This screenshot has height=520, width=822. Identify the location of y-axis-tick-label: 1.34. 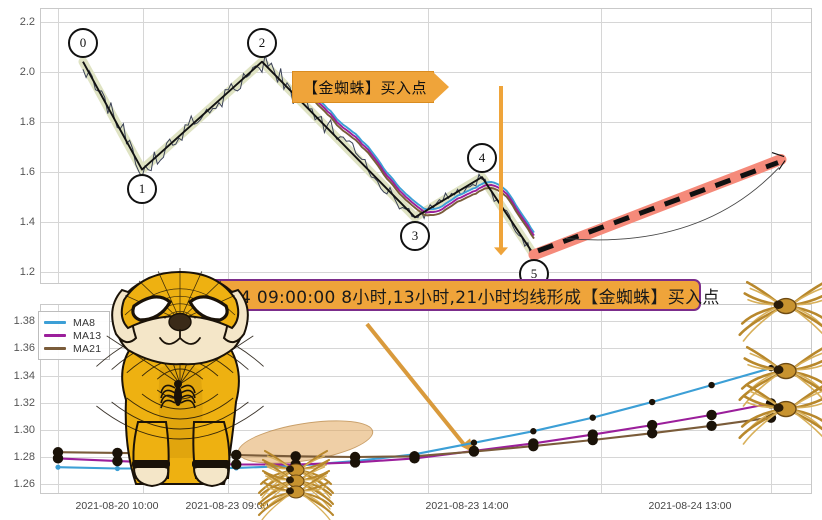
(24, 375).